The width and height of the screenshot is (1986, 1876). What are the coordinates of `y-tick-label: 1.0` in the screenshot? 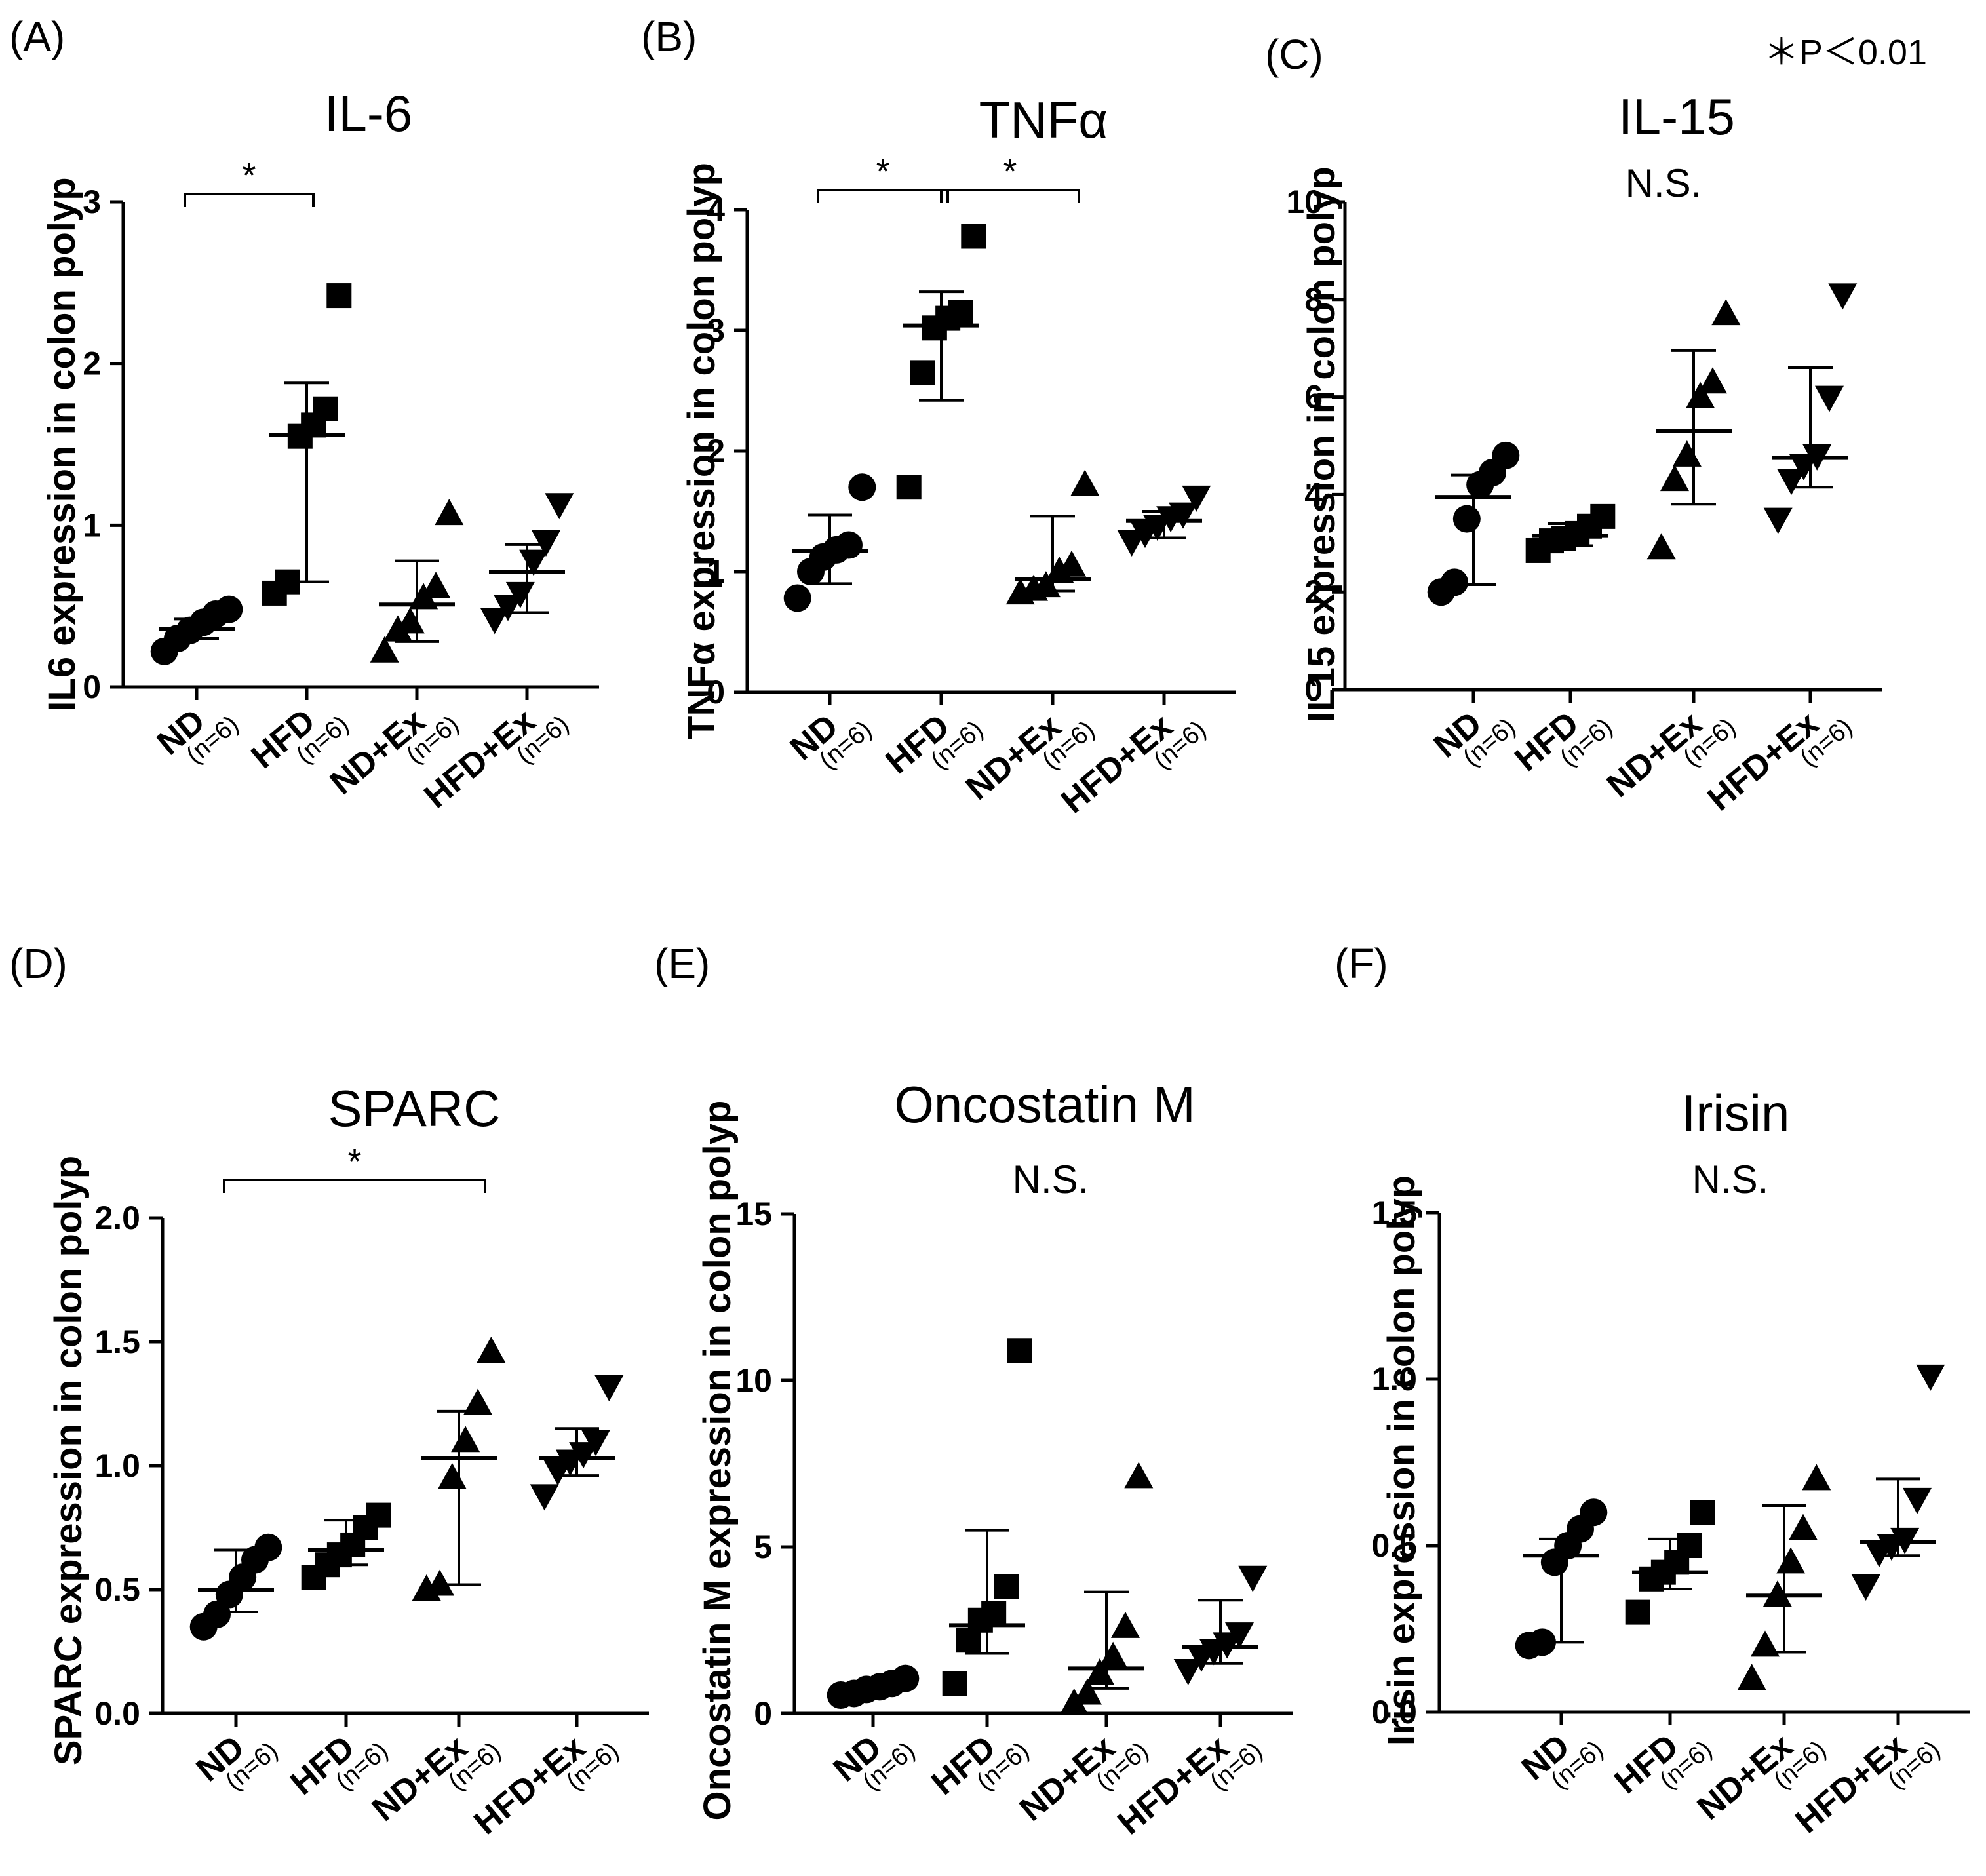 It's located at (1394, 1379).